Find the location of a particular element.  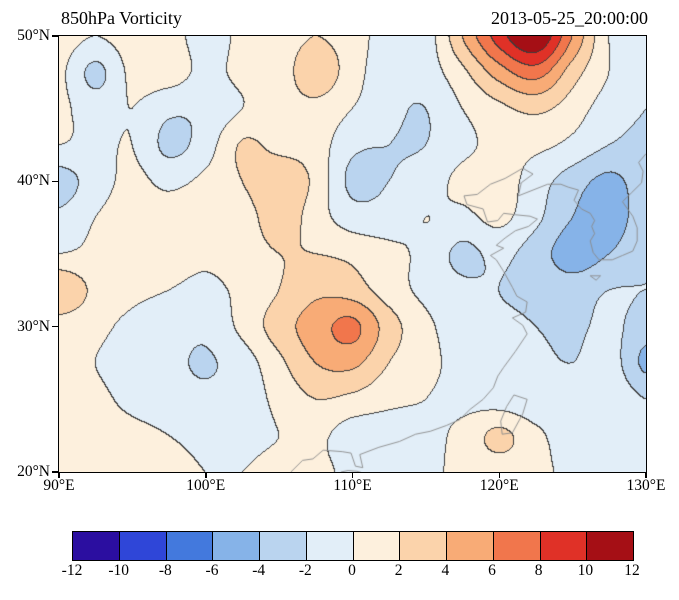

colorbar-tick-label: 4 is located at coordinates (445, 570).